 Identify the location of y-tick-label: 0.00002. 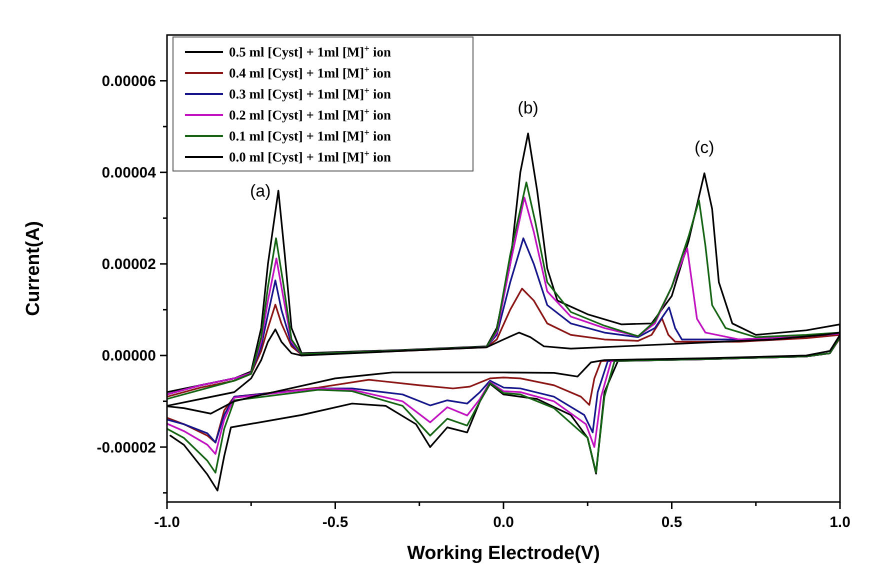
(129, 265).